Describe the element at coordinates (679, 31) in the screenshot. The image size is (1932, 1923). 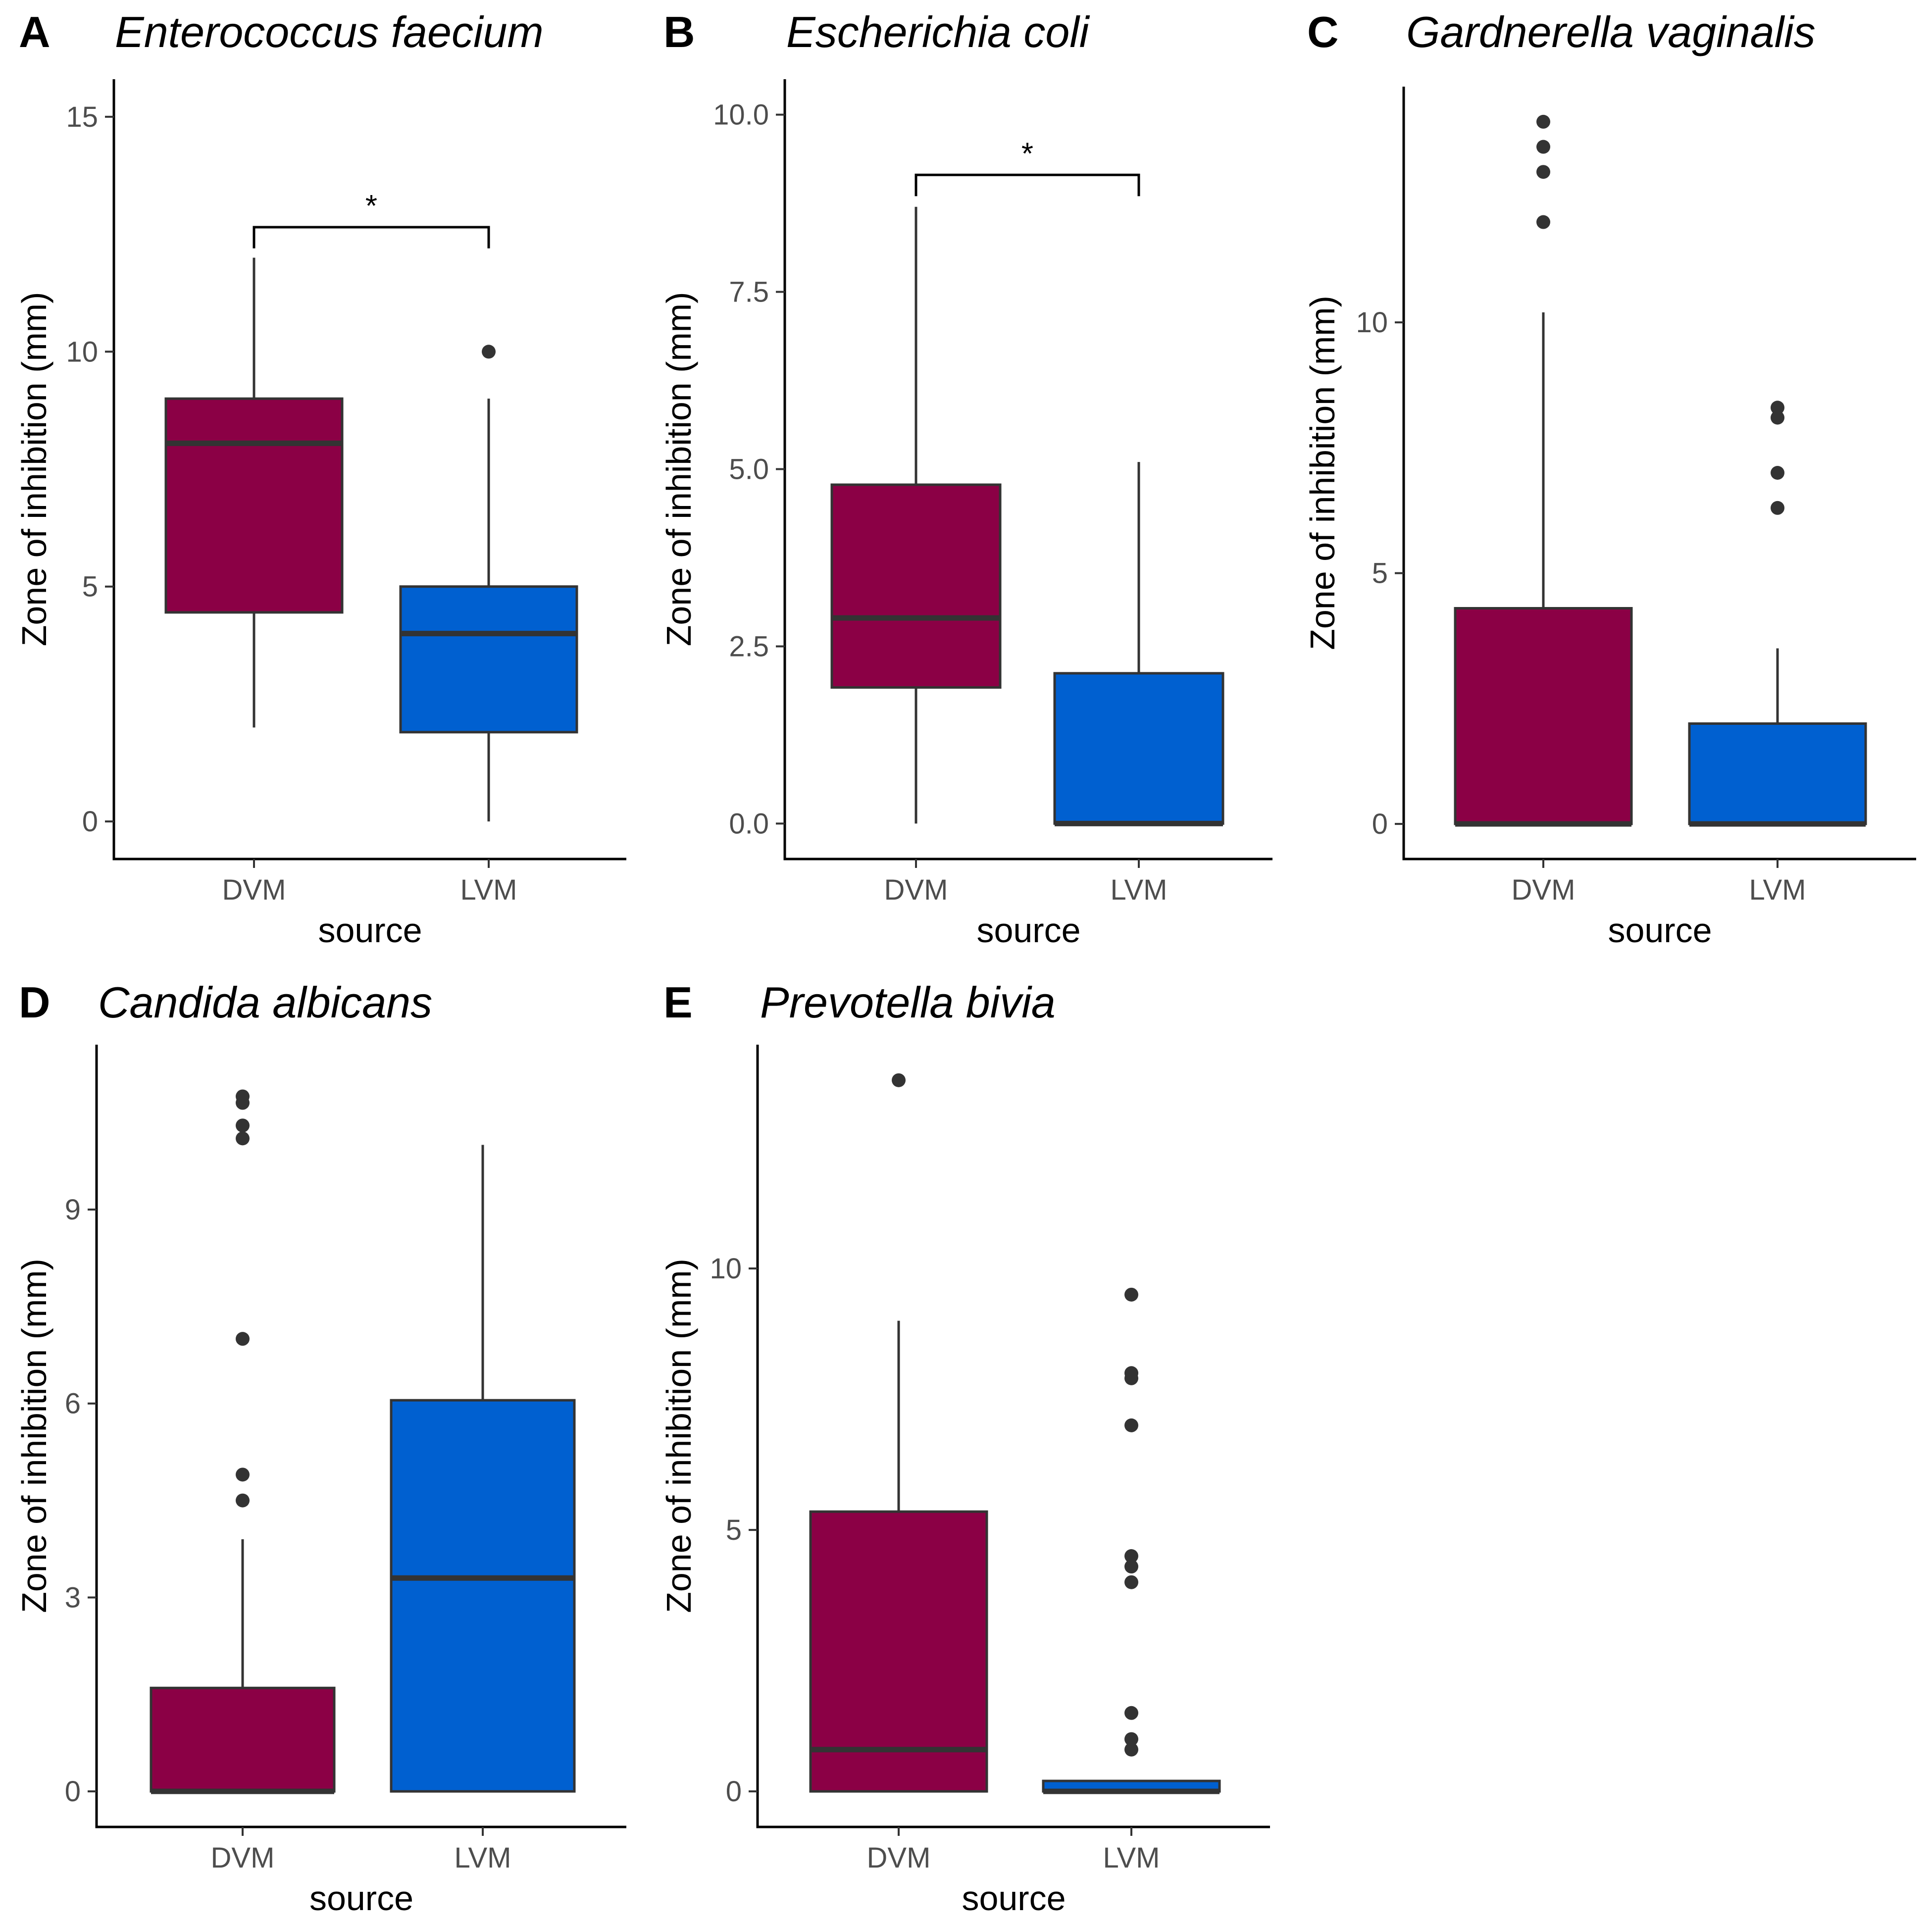
I see `panel-letter: B` at that location.